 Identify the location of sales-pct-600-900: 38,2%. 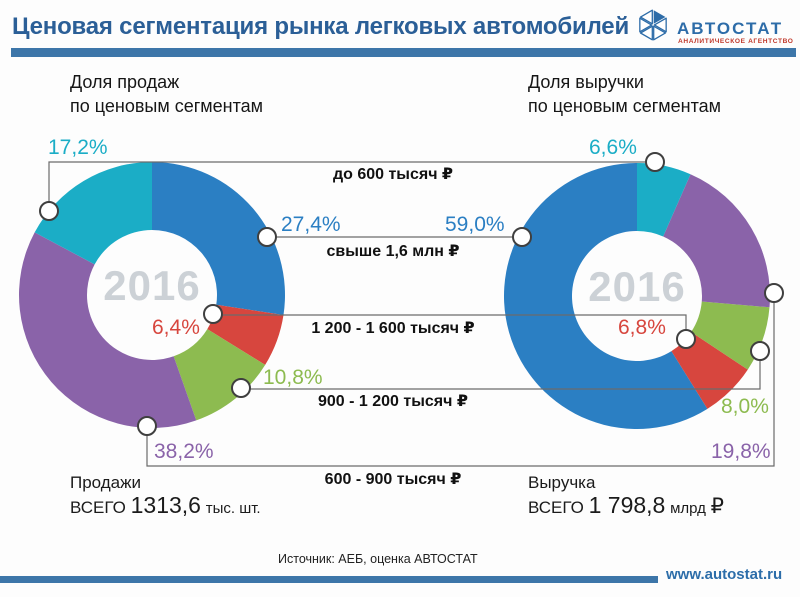
(184, 451).